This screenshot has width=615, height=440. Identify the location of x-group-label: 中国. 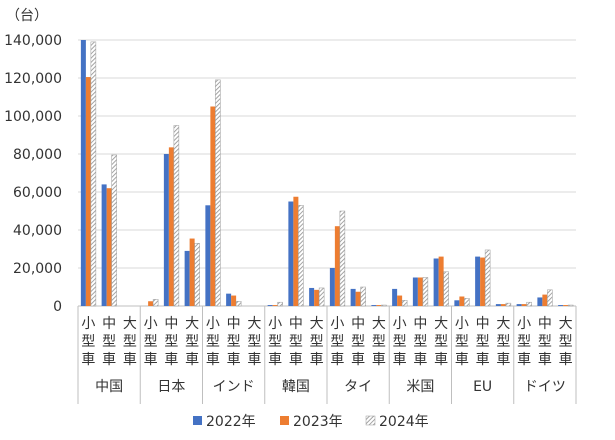
(109, 387).